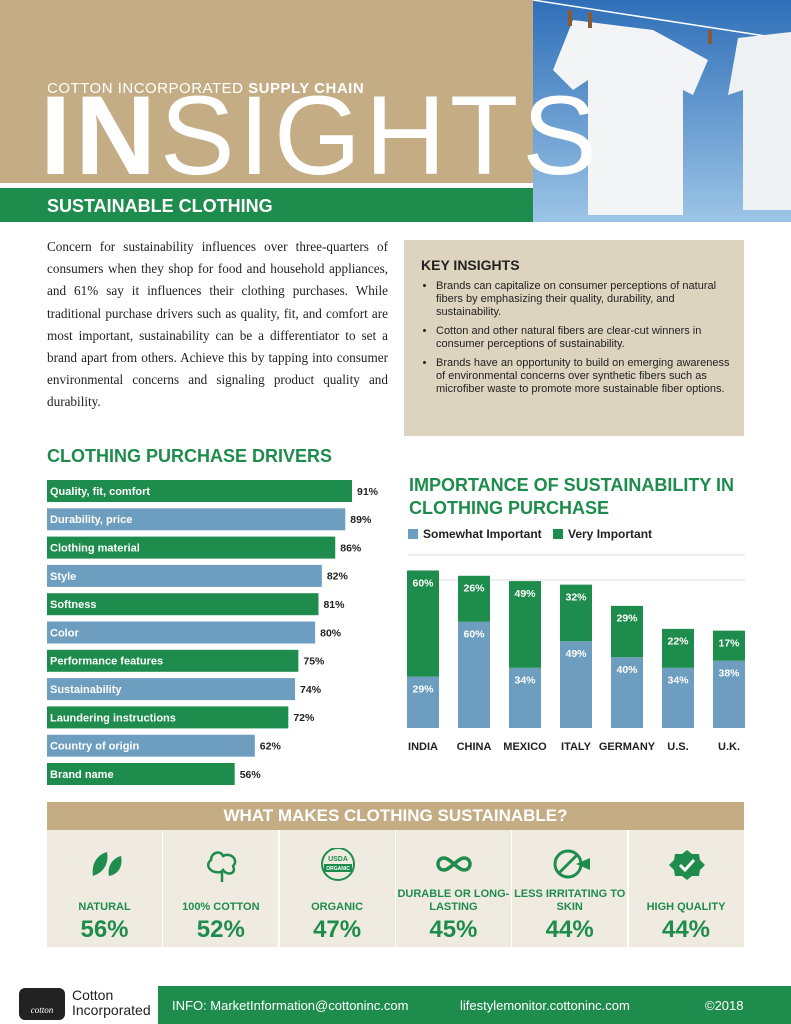 The image size is (791, 1024). I want to click on logo-text: Cotton Incorporated, so click(111, 1003).